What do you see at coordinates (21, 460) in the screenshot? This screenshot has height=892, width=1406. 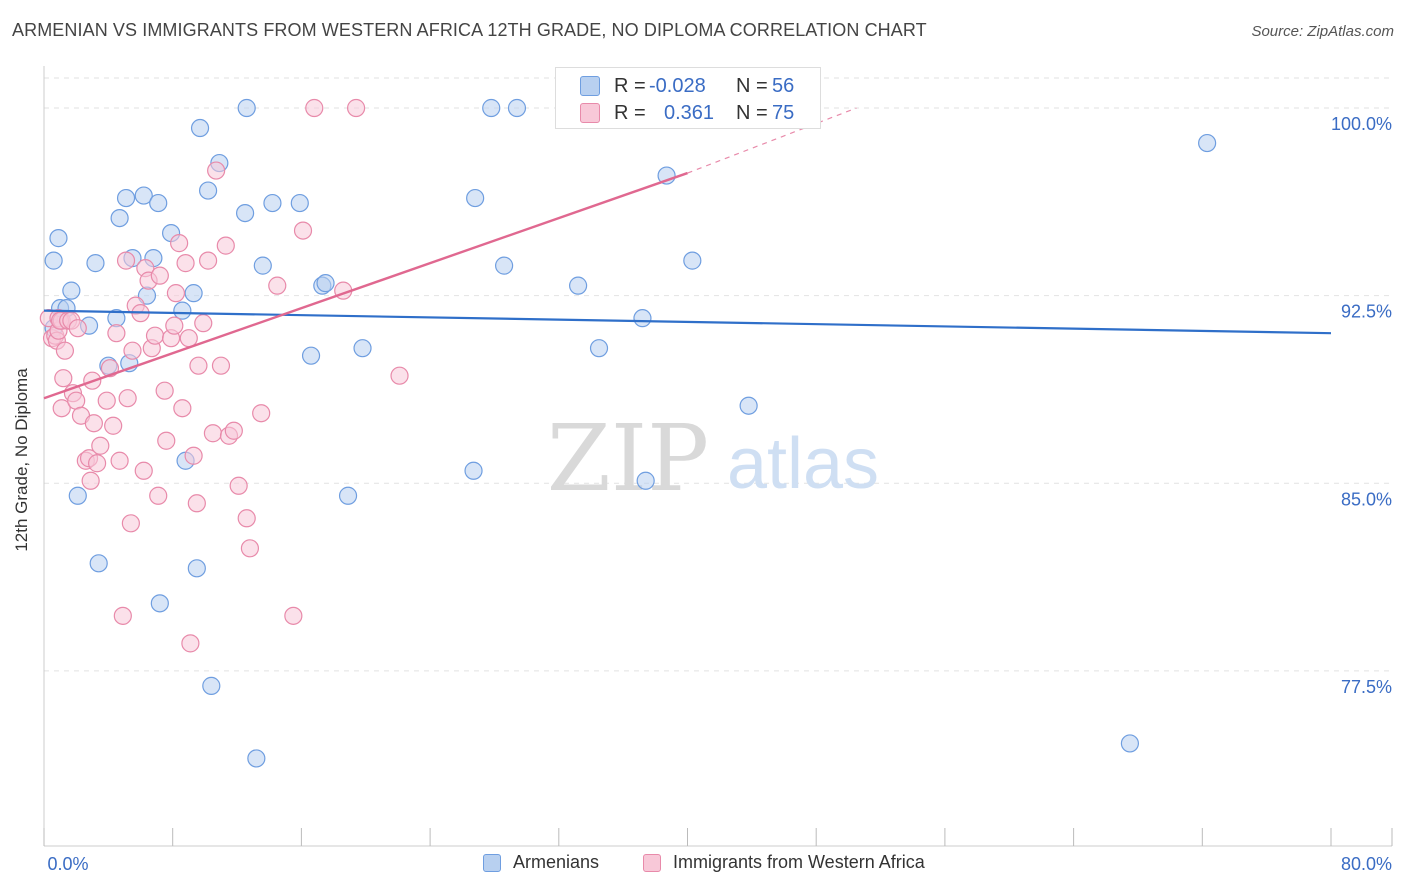 I see `y-axis-label: 12th Grade, No Diploma` at bounding box center [21, 460].